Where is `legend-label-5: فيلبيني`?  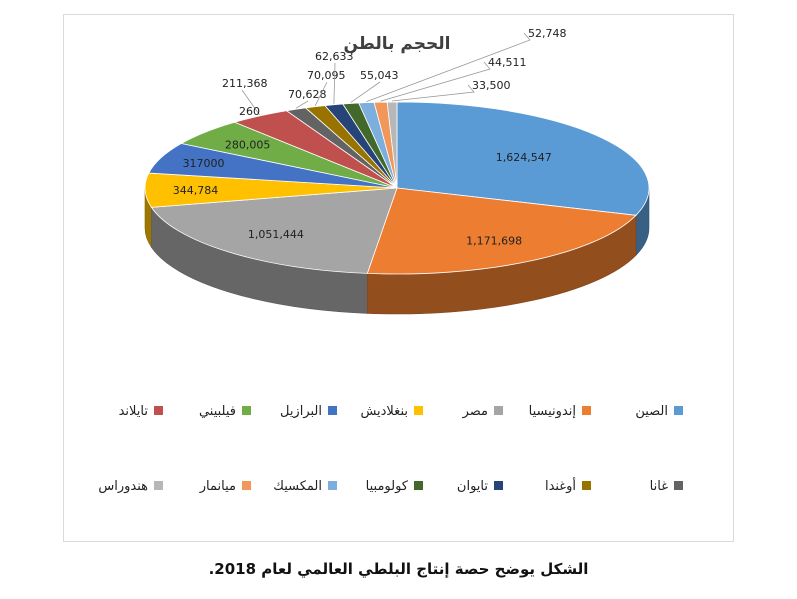
legend-label-5: فيلبيني is located at coordinates (217, 411).